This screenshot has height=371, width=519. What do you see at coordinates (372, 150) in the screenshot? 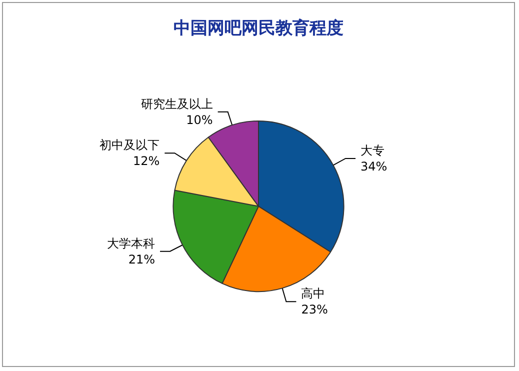
I see `slice-label: 大专` at bounding box center [372, 150].